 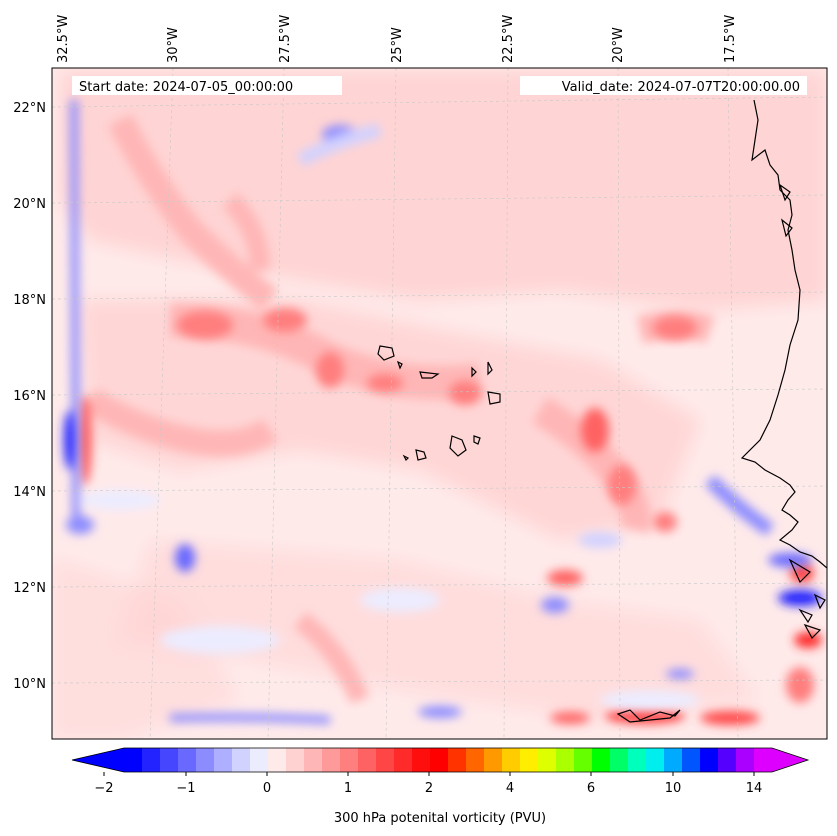 What do you see at coordinates (29, 588) in the screenshot?
I see `lat-label-12n: 12°N` at bounding box center [29, 588].